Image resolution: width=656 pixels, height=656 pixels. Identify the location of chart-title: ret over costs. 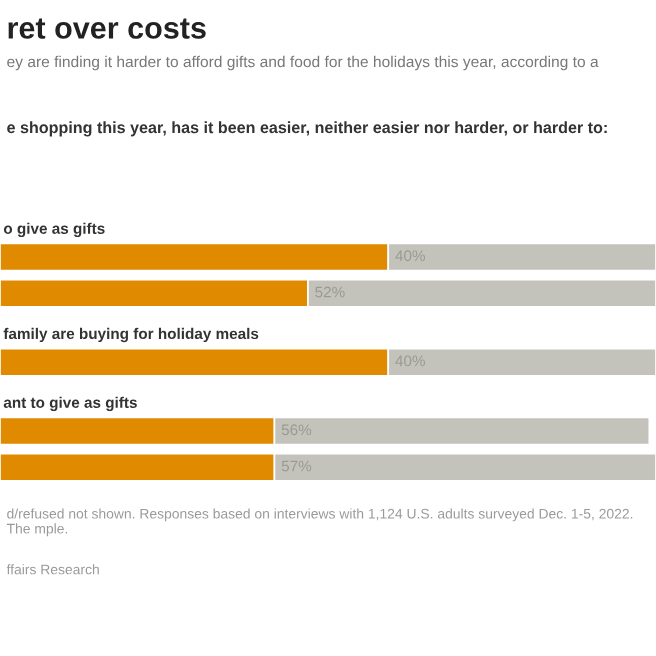
(107, 28).